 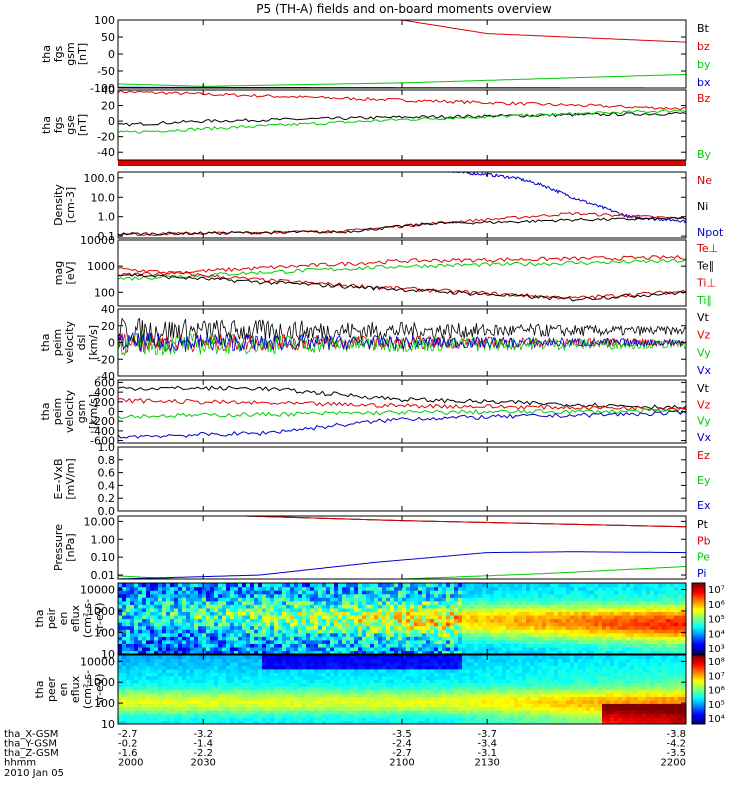 I want to click on y-tick-label: 0, so click(x=111, y=54).